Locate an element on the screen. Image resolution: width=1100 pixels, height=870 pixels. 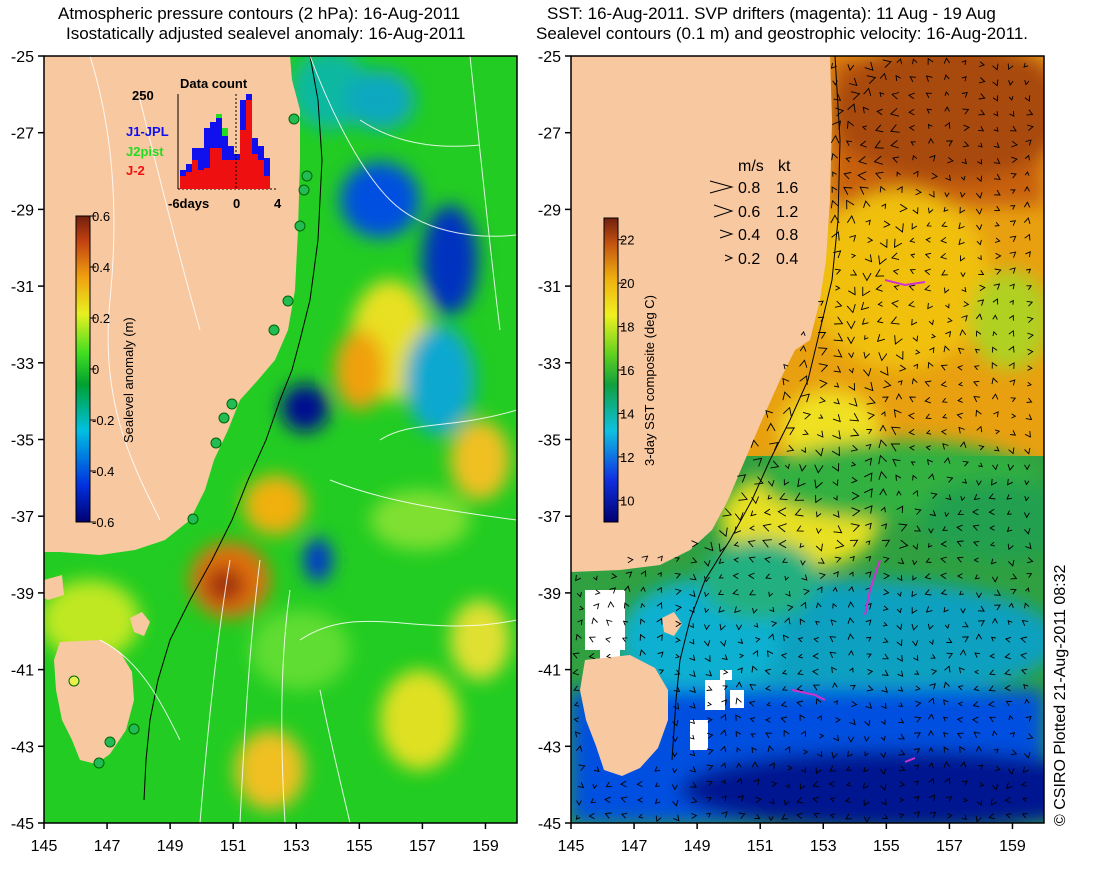
speed-legend: m/s kt 0.8 1.6 0.6 1.2 0.4 0.8 0.2 0.4 is located at coordinates (753, 213).